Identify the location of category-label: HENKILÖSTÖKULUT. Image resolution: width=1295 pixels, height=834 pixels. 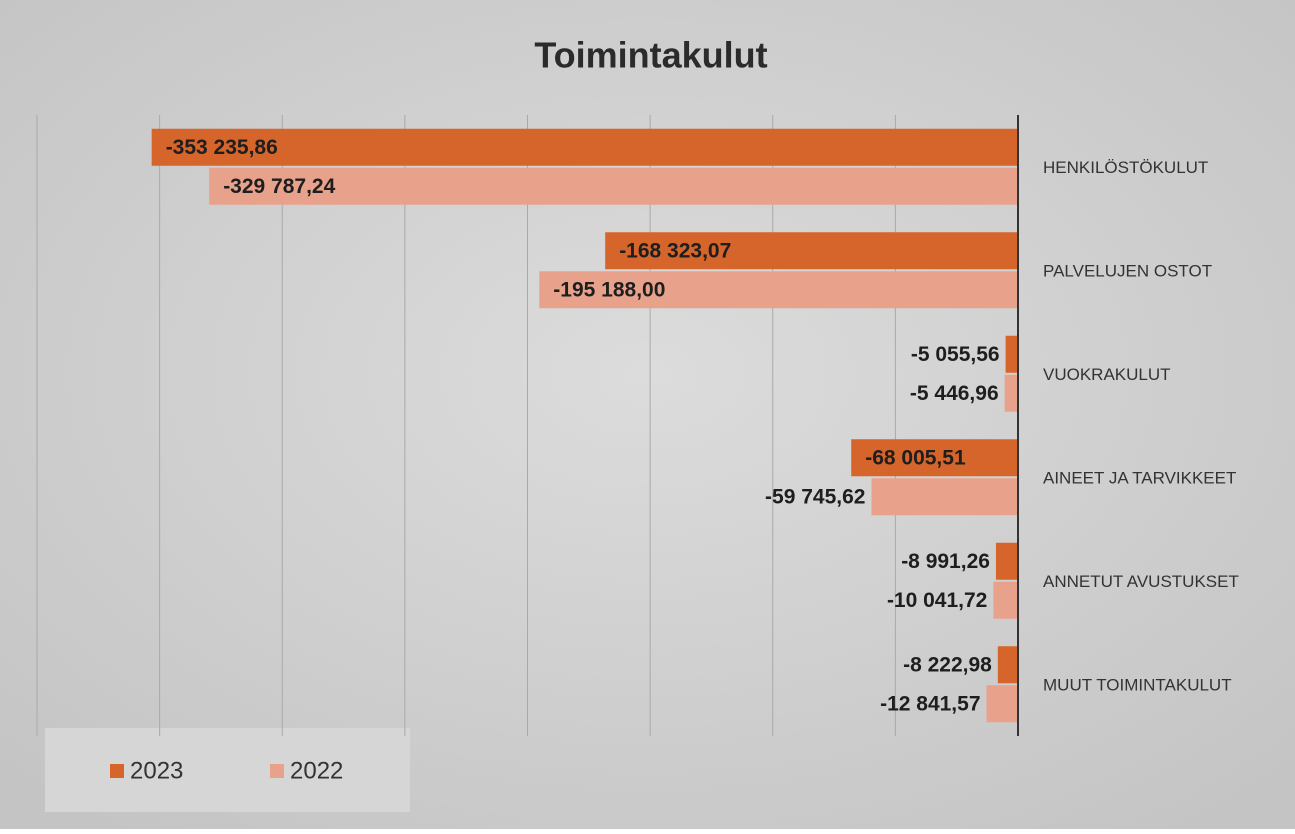
(1125, 167).